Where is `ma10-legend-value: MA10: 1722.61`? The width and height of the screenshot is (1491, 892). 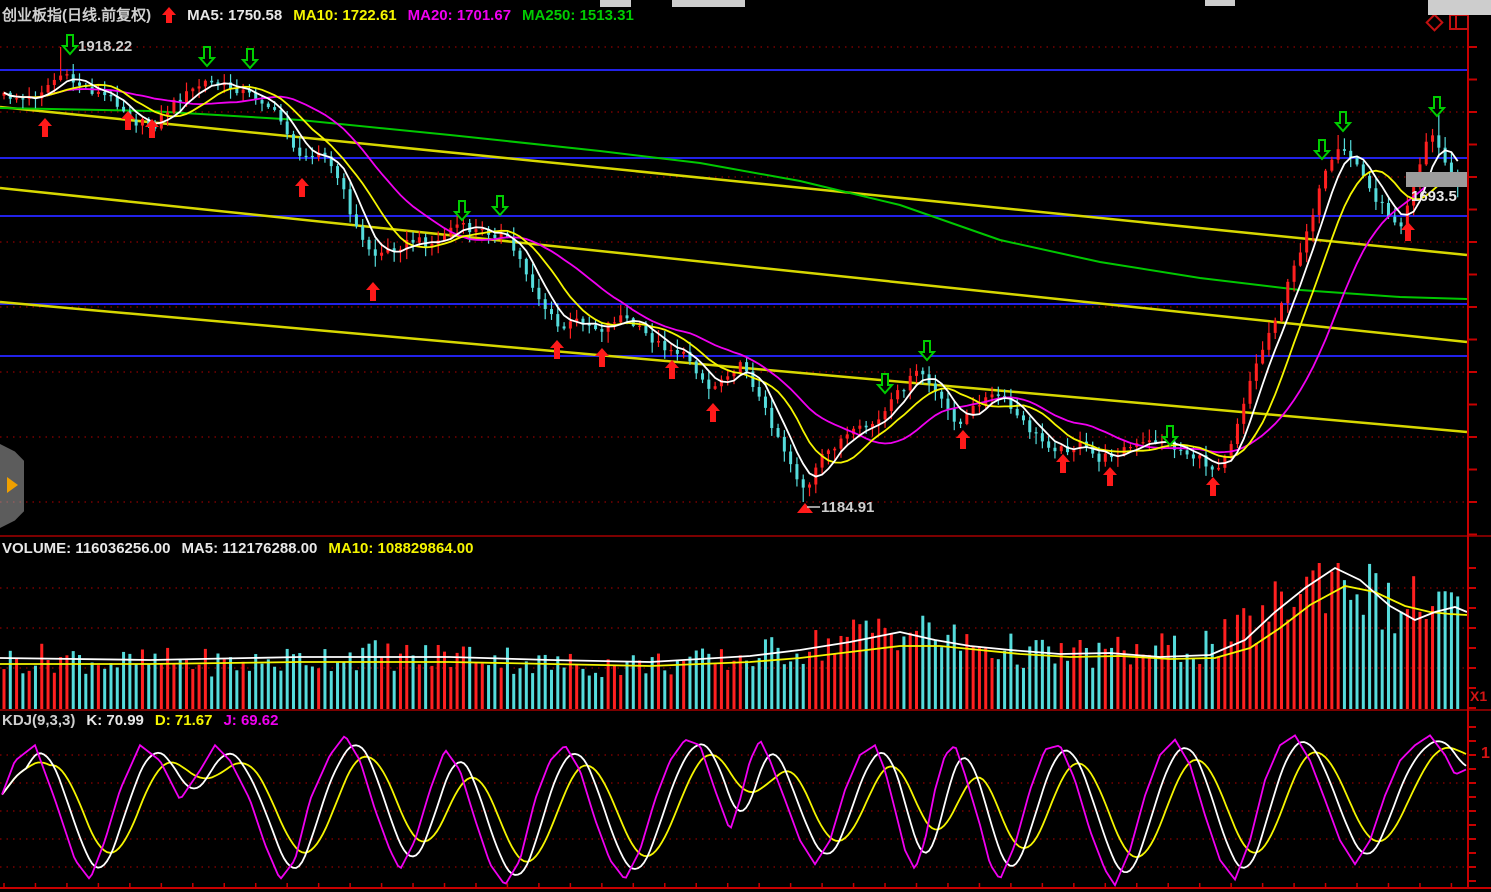
ma10-legend-value: MA10: 1722.61 is located at coordinates (345, 15).